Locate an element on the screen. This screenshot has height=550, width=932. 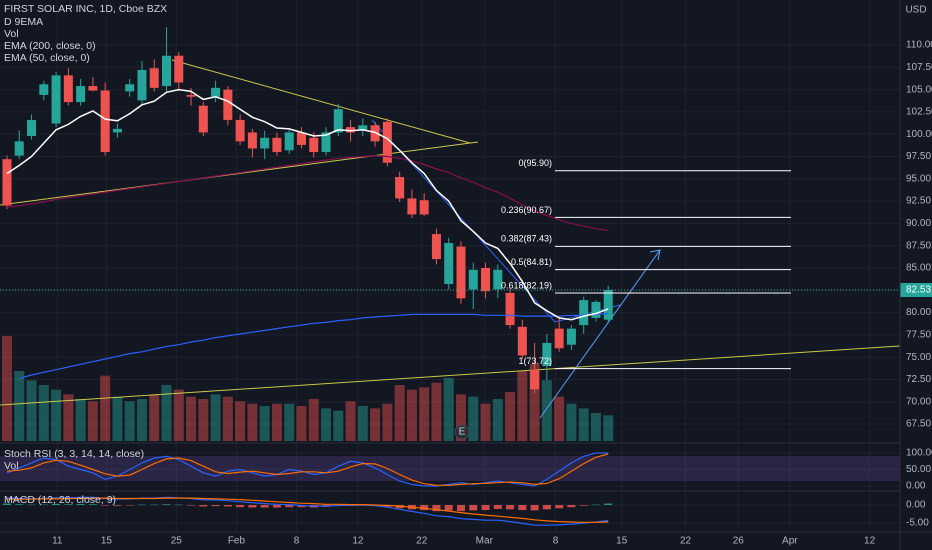
fib-label: 1(73.72) is located at coordinates (535, 361).